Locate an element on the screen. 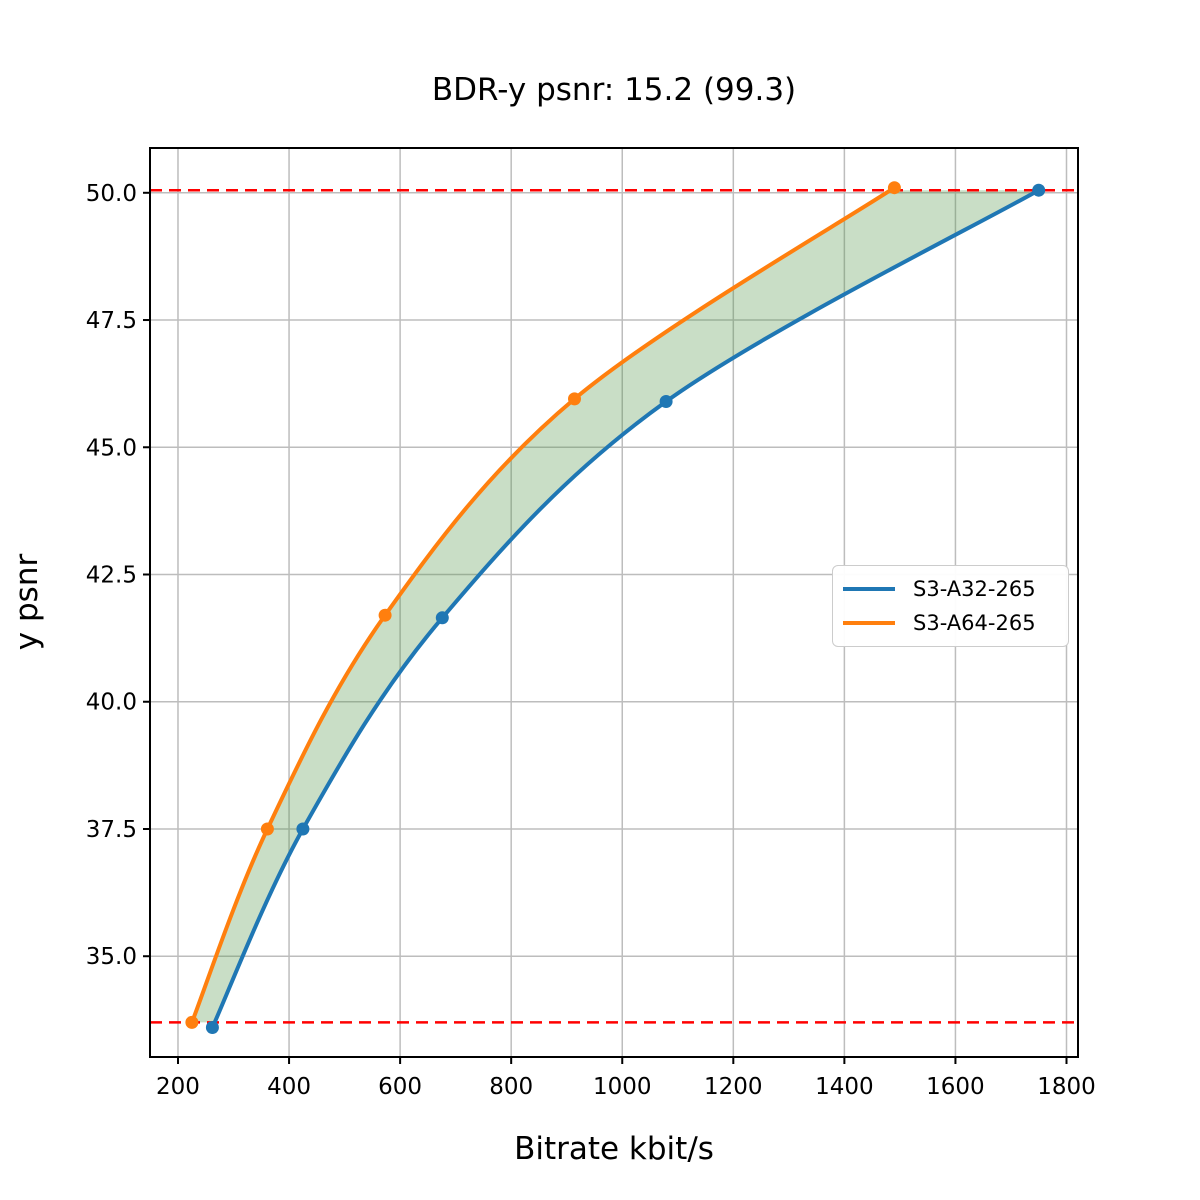  x-tick-label: 800 is located at coordinates (511, 1087).